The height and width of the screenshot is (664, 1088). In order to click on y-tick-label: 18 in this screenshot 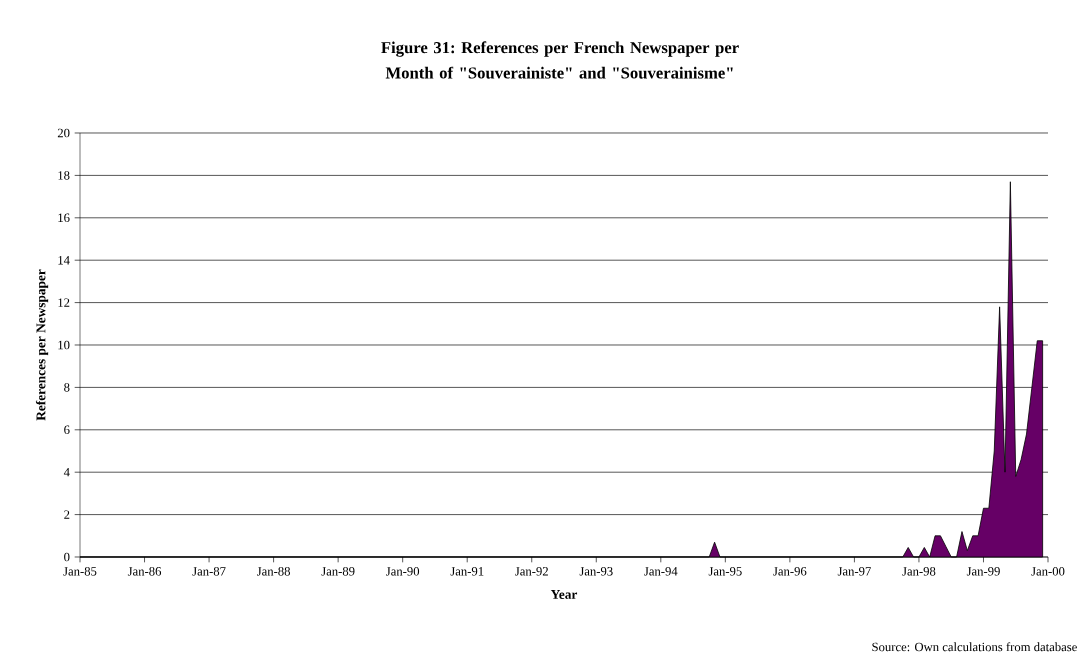, I will do `click(64, 175)`.